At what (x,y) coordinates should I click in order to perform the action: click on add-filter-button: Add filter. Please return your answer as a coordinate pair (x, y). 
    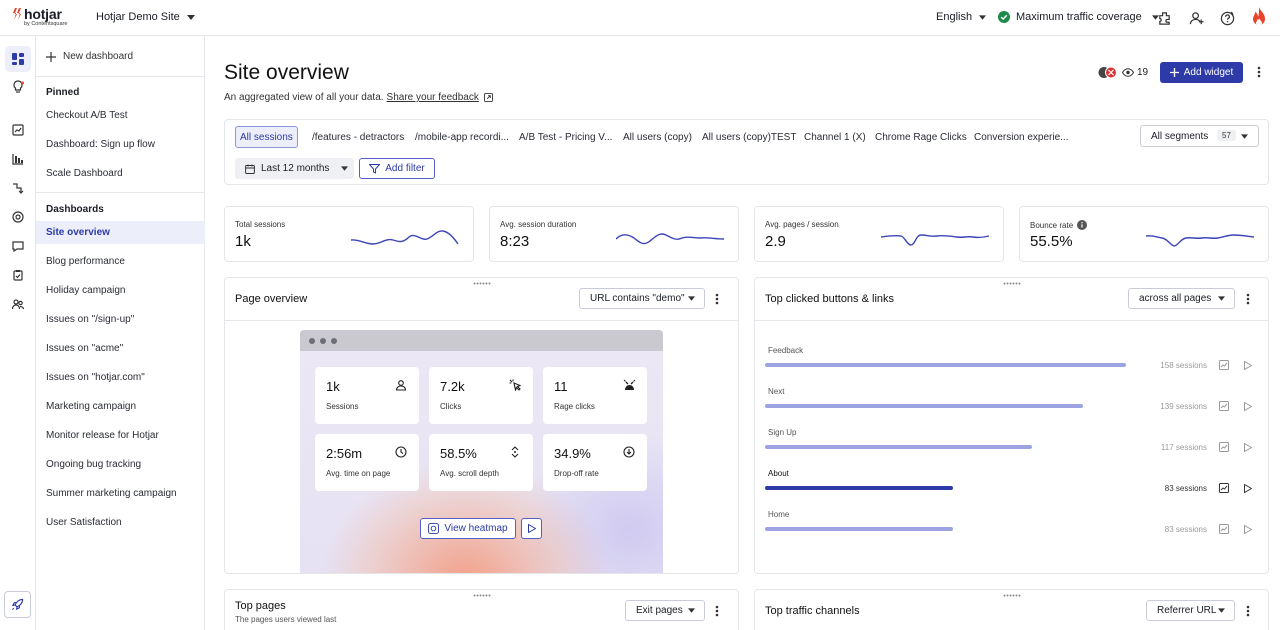
    Looking at the image, I should click on (397, 168).